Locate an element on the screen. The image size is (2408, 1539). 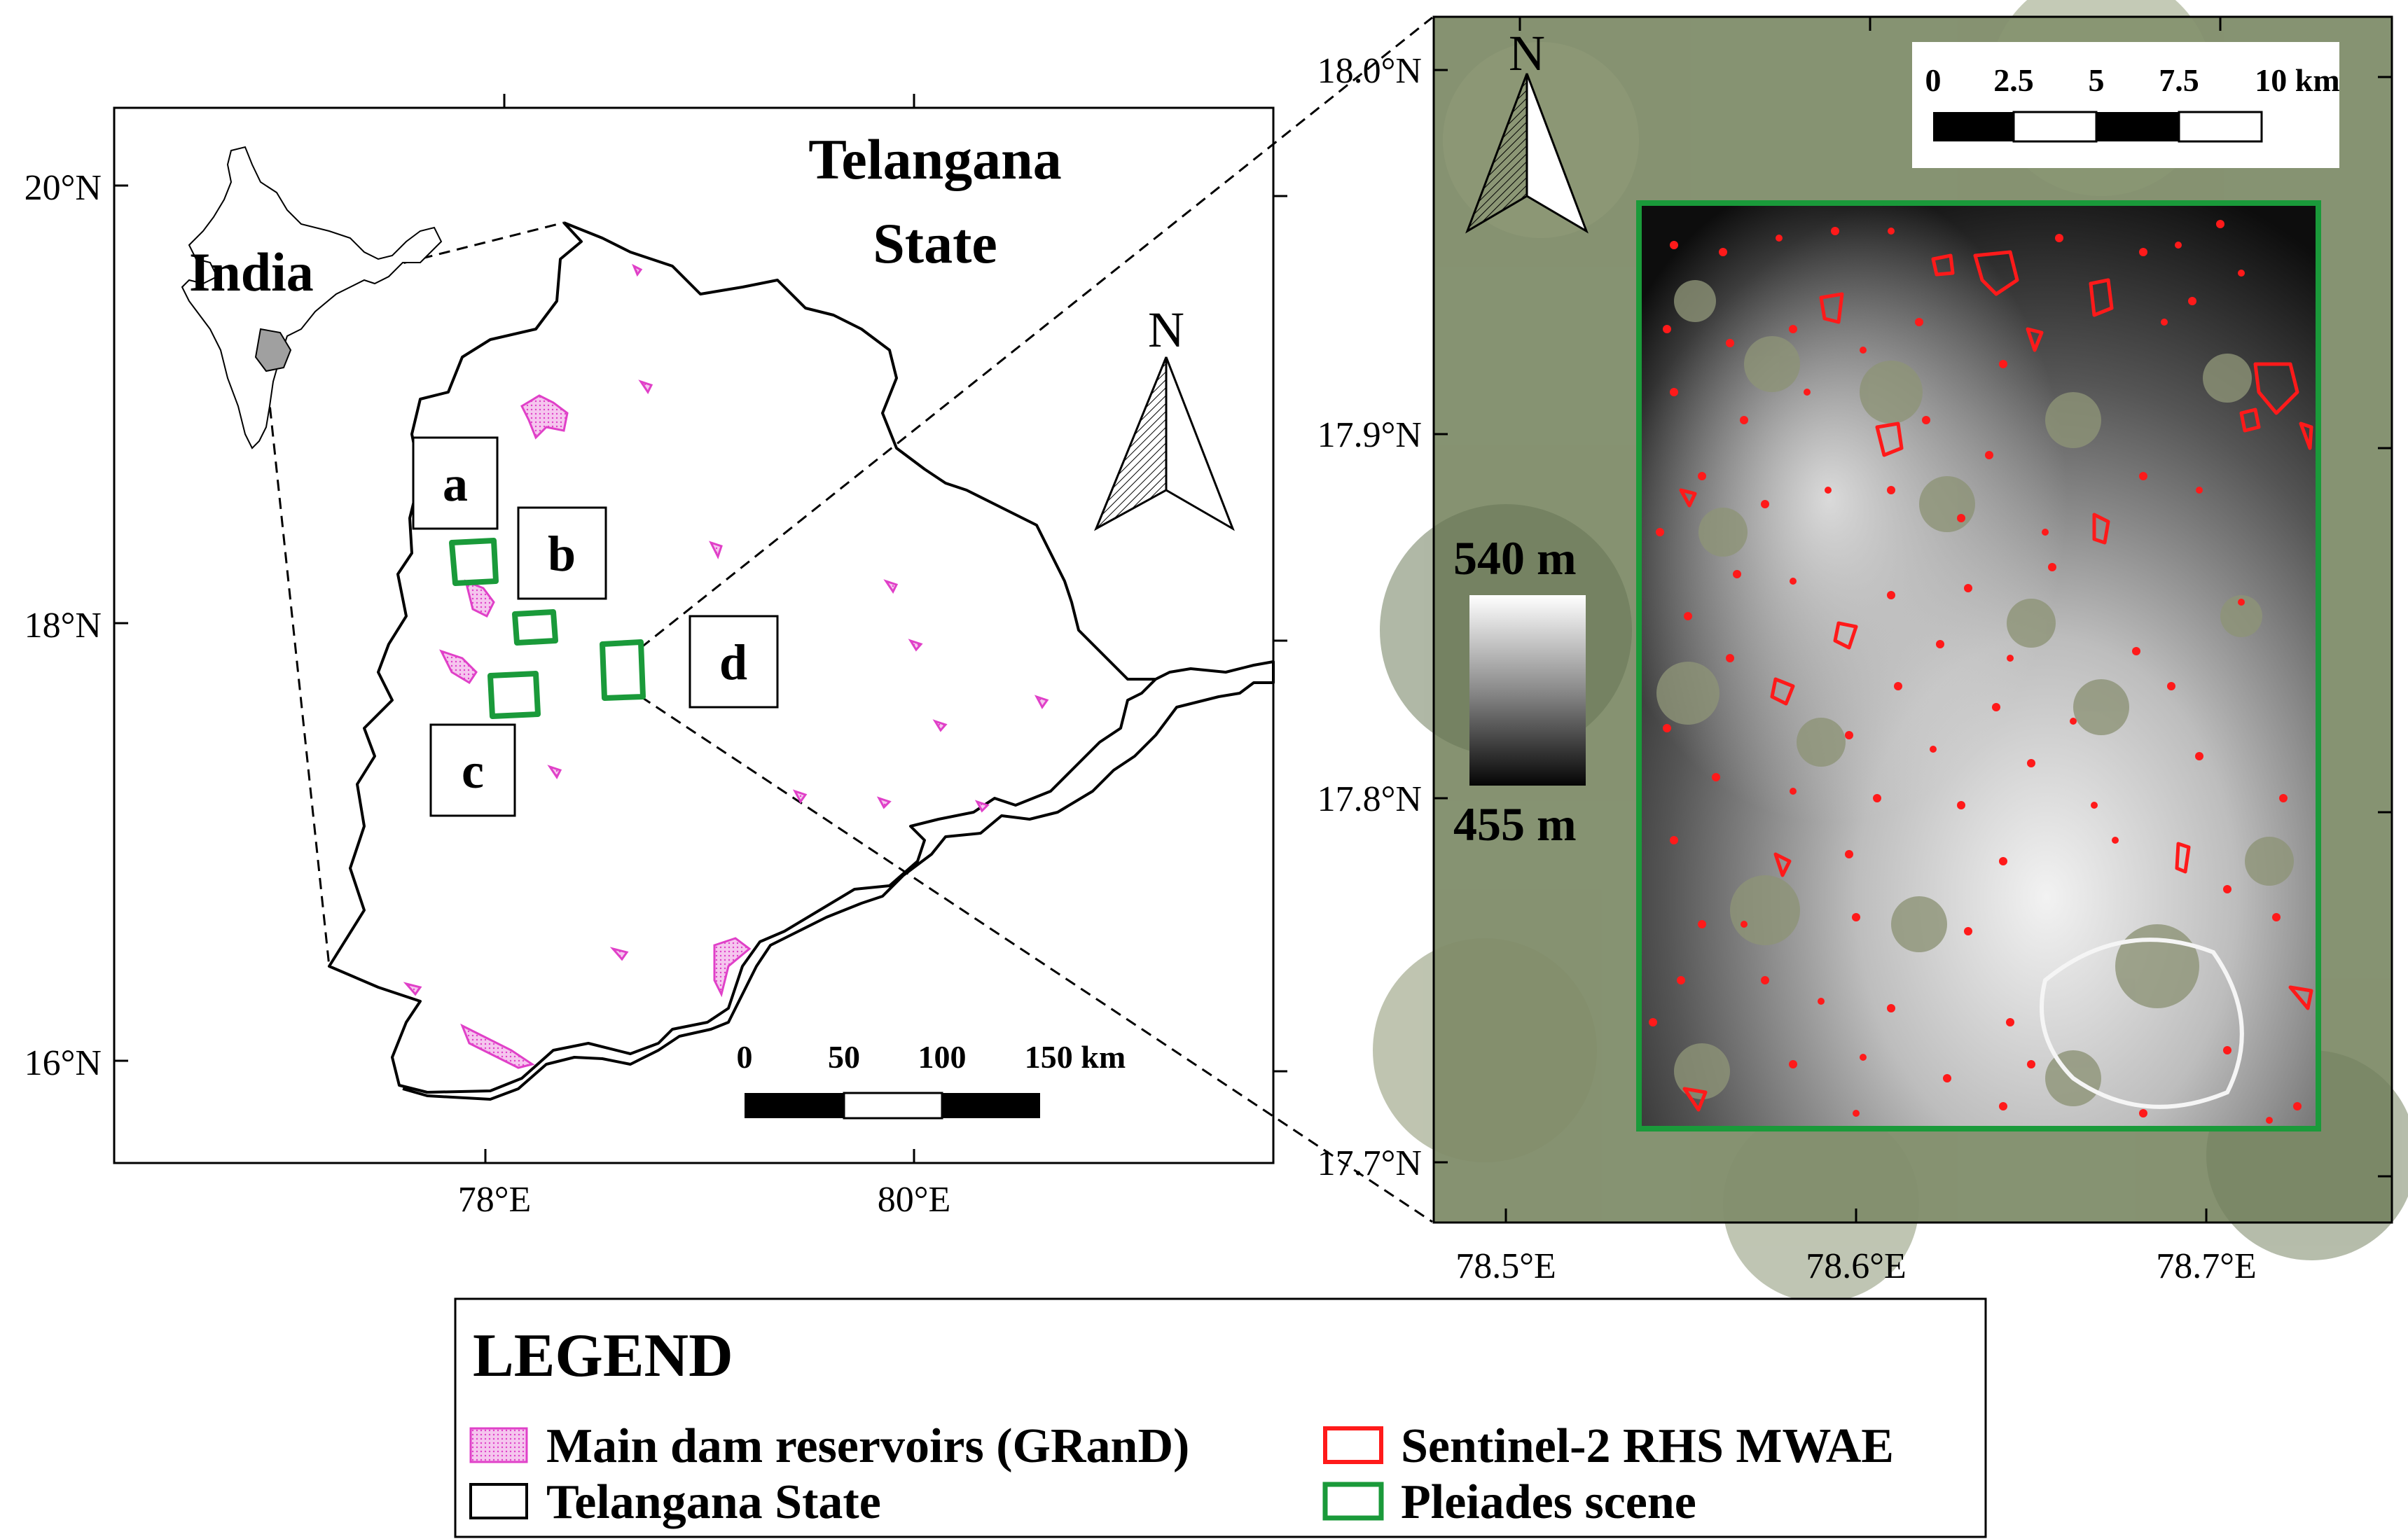
right-lon-label-78.7: 78.7°E is located at coordinates (2206, 1266).